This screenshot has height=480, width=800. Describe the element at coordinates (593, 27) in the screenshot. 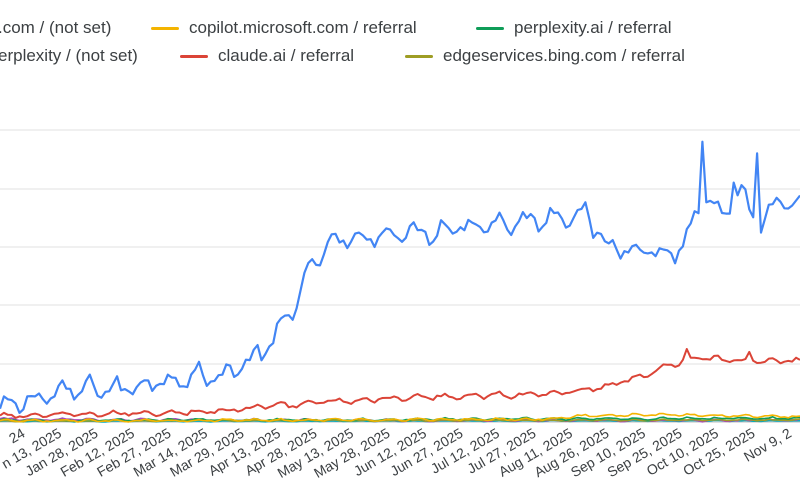

I see `legend-item-label: perplexity.ai / referral` at that location.